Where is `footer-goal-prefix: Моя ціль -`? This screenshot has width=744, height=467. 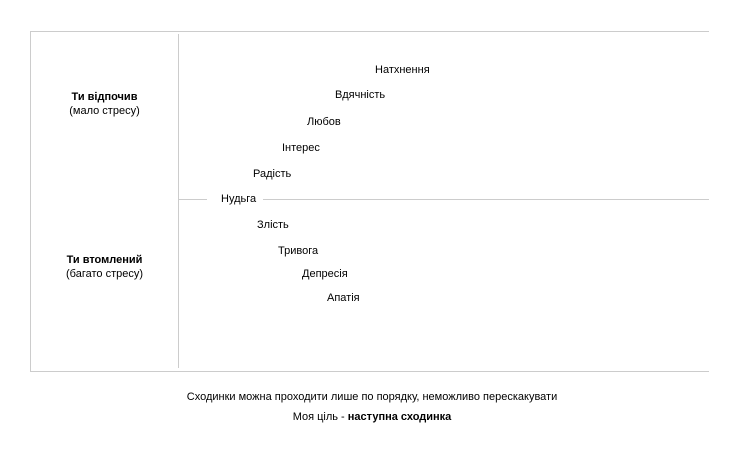
footer-goal-prefix: Моя ціль - is located at coordinates (320, 417).